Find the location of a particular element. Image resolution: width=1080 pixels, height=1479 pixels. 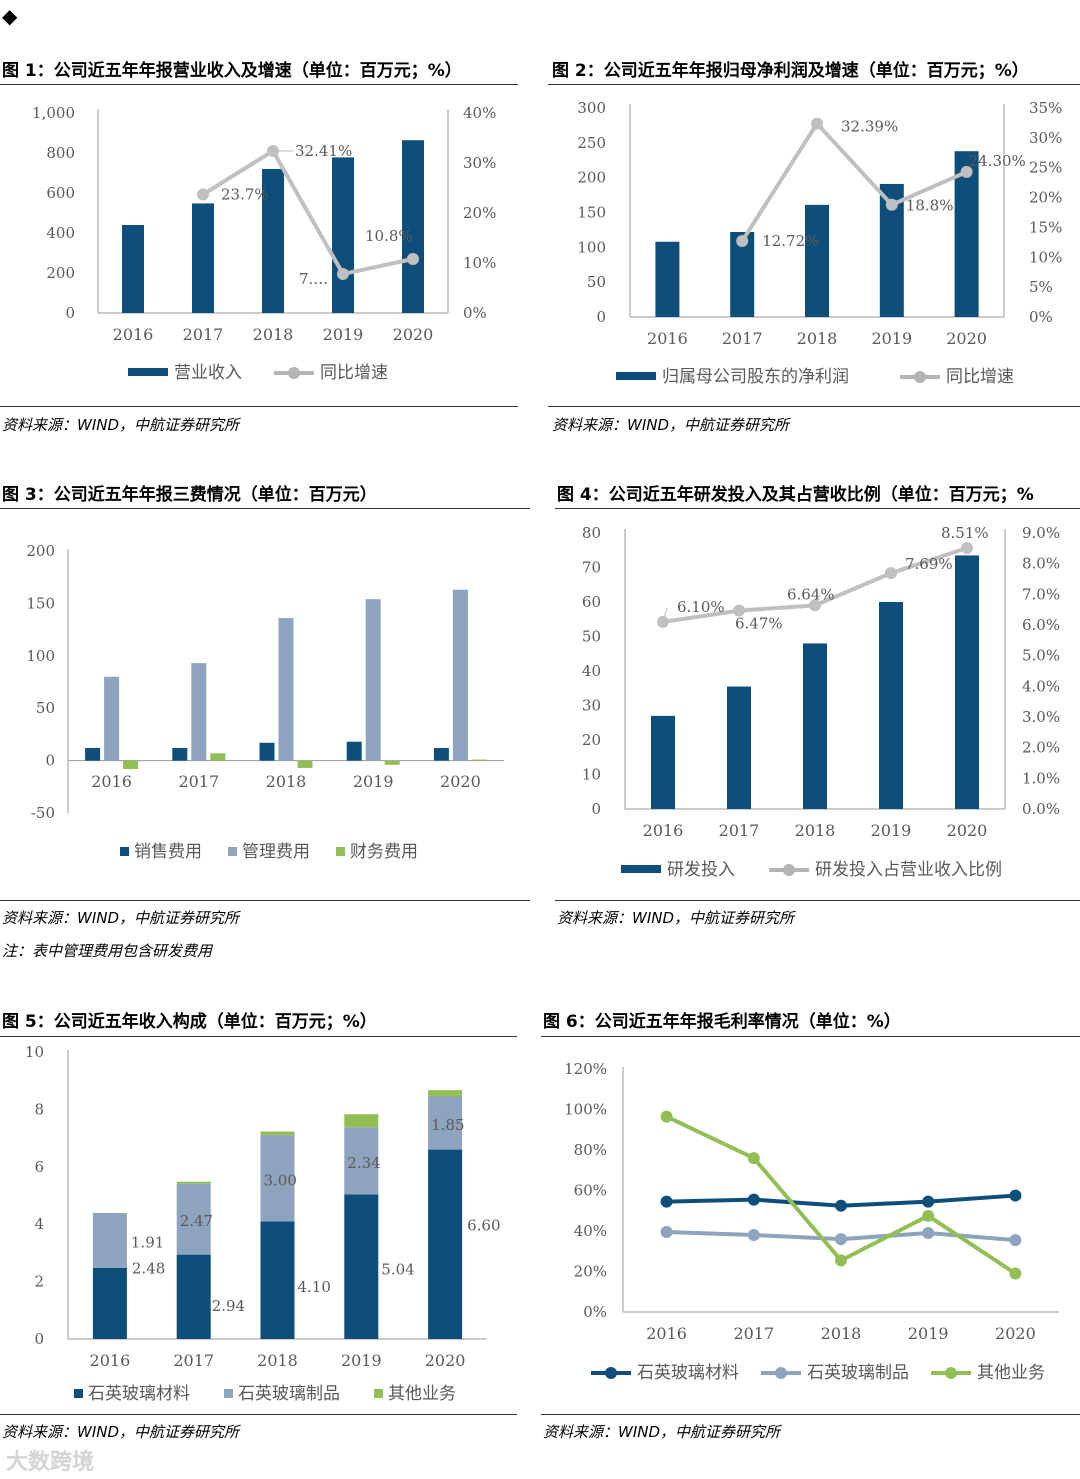

fig3-note: 注：表中管理费用包含研发费用 is located at coordinates (107, 951).